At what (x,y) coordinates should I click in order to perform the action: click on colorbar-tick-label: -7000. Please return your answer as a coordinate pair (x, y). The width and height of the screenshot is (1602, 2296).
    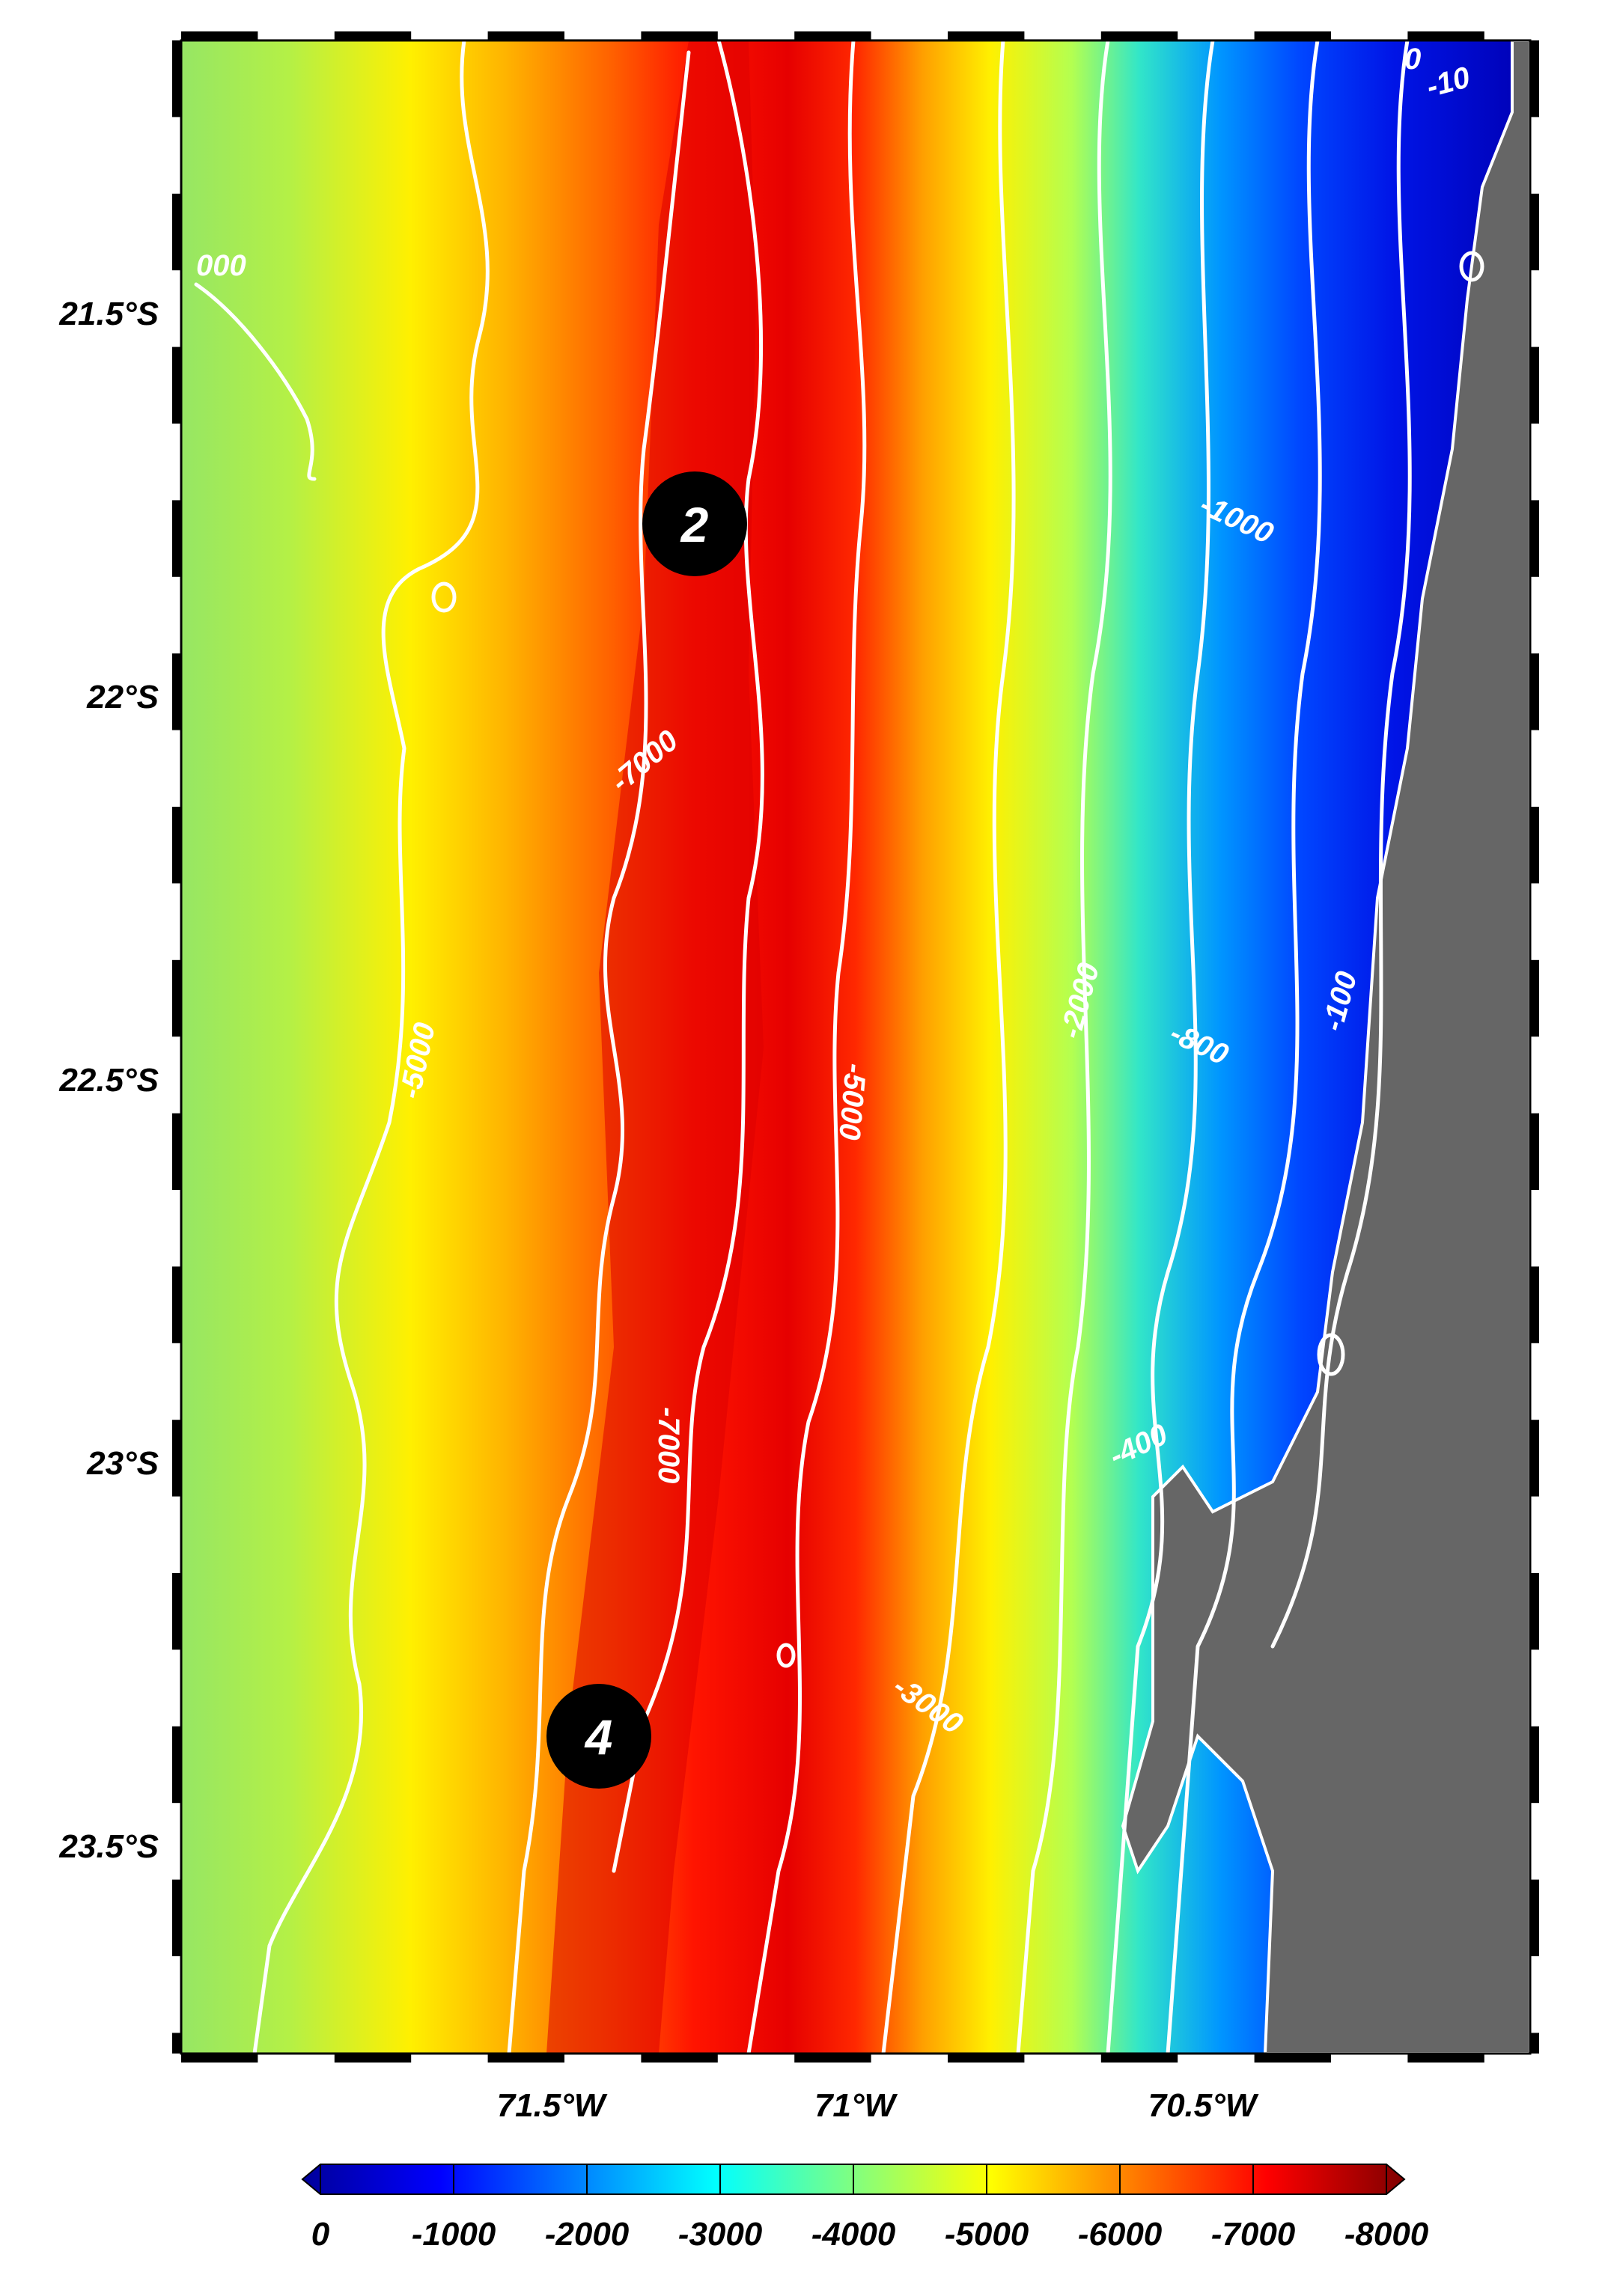
    Looking at the image, I should click on (1253, 2234).